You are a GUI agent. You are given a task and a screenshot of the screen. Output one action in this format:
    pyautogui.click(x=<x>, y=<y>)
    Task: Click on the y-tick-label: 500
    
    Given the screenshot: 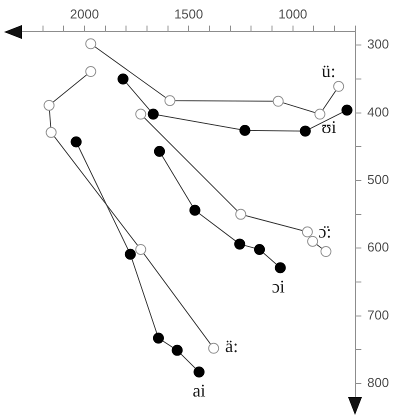 What is the action you would take?
    pyautogui.click(x=378, y=180)
    